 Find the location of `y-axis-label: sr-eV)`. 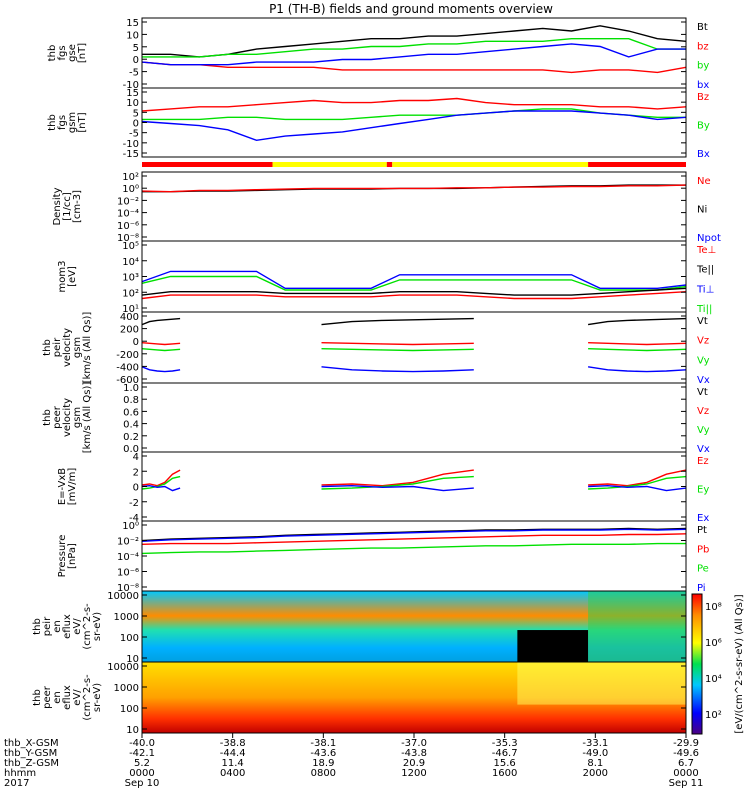

y-axis-label: sr-eV) is located at coordinates (97, 697).